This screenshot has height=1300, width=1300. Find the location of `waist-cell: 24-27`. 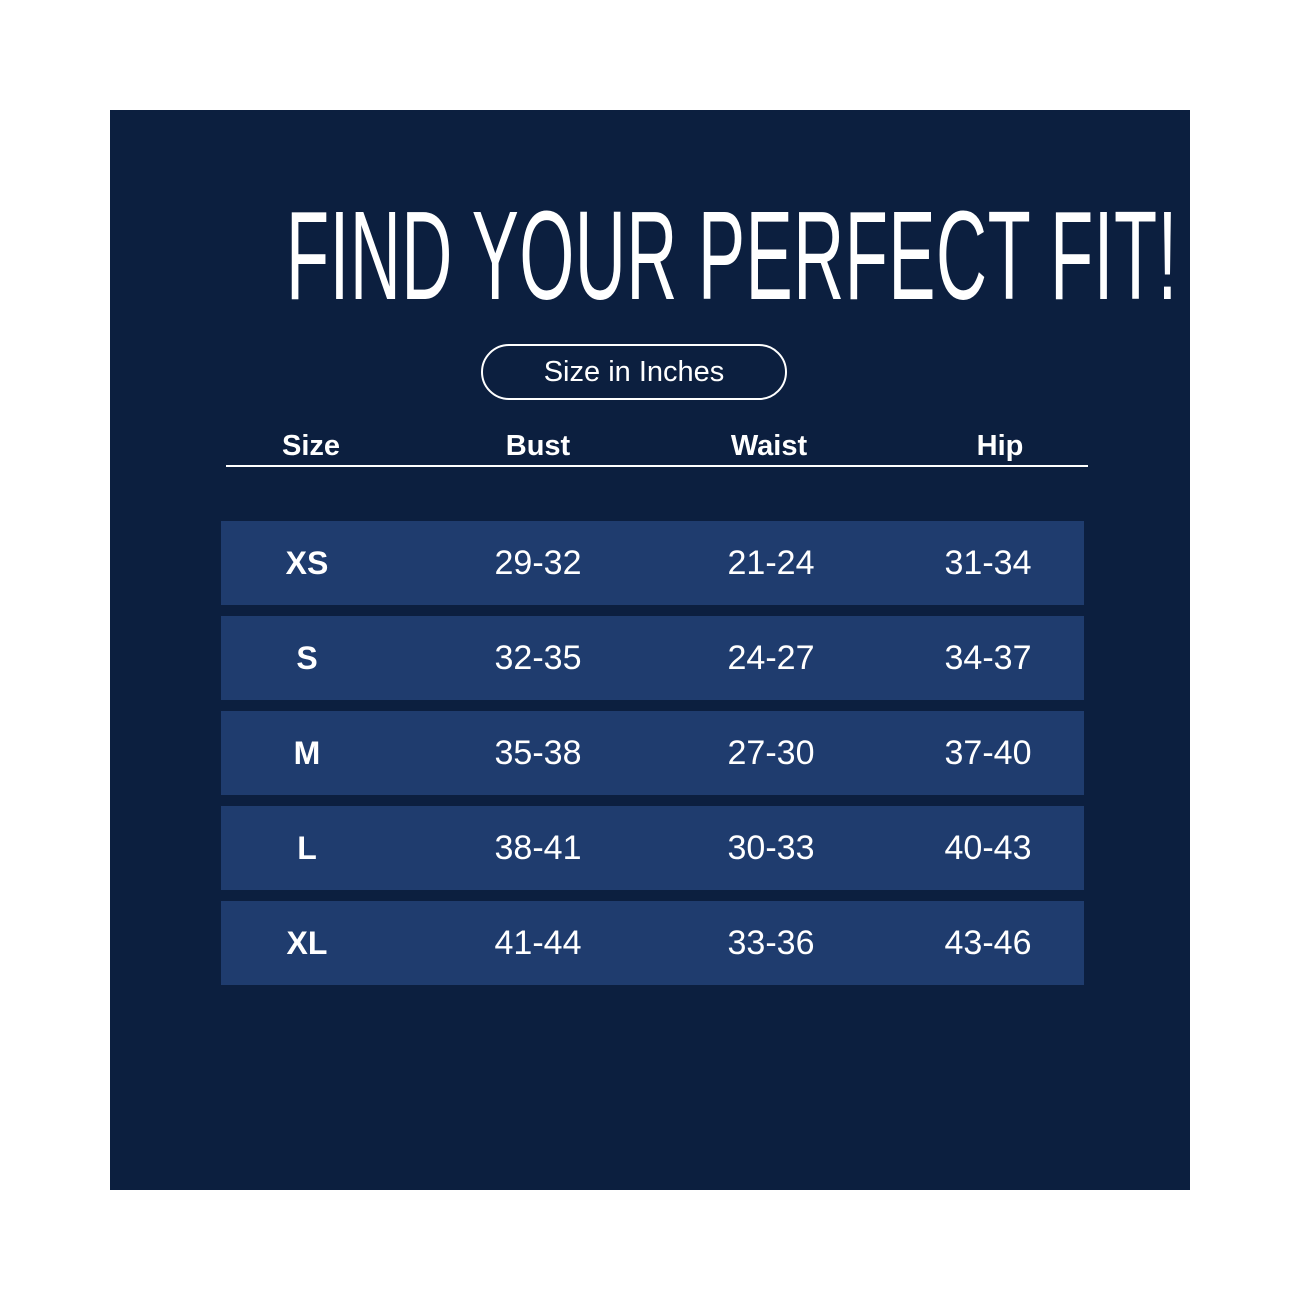

waist-cell: 24-27 is located at coordinates (771, 658).